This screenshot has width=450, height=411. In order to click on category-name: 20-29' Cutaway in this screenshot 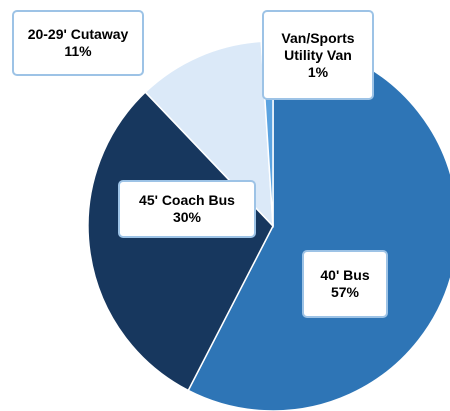, I will do `click(78, 34)`.